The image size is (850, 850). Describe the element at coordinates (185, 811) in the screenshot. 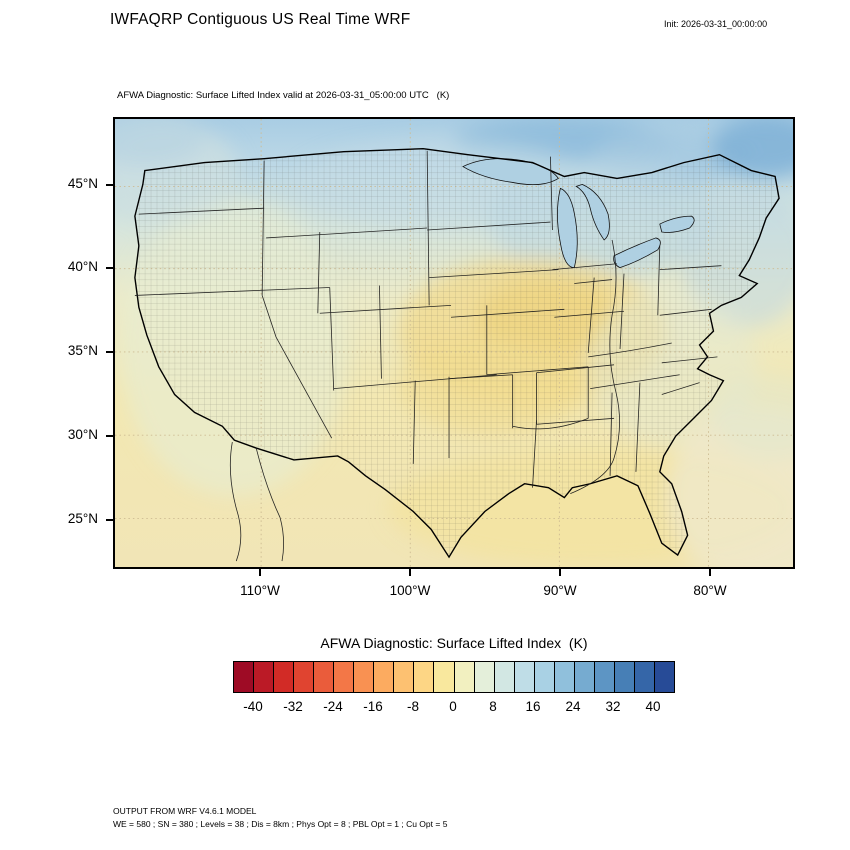

I see `footer-line1: OUTPUT FROM WRF V4.6.1 MODEL` at that location.